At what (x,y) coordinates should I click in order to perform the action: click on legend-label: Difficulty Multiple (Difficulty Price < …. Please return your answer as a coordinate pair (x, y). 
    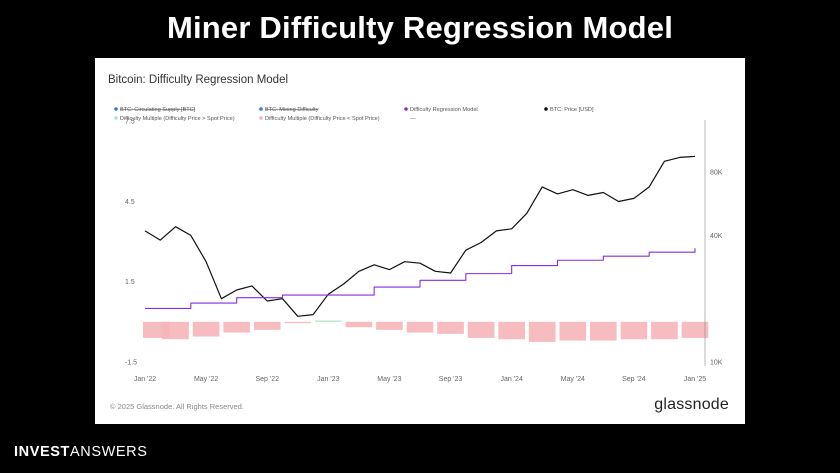
    Looking at the image, I should click on (322, 119).